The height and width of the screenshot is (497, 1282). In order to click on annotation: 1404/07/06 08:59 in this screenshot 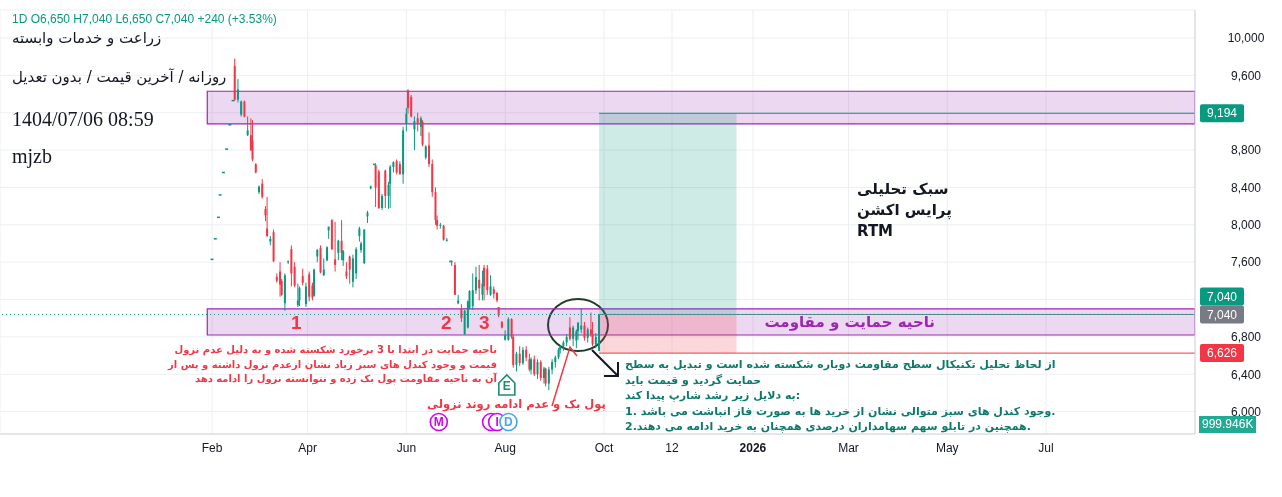, I will do `click(83, 119)`.